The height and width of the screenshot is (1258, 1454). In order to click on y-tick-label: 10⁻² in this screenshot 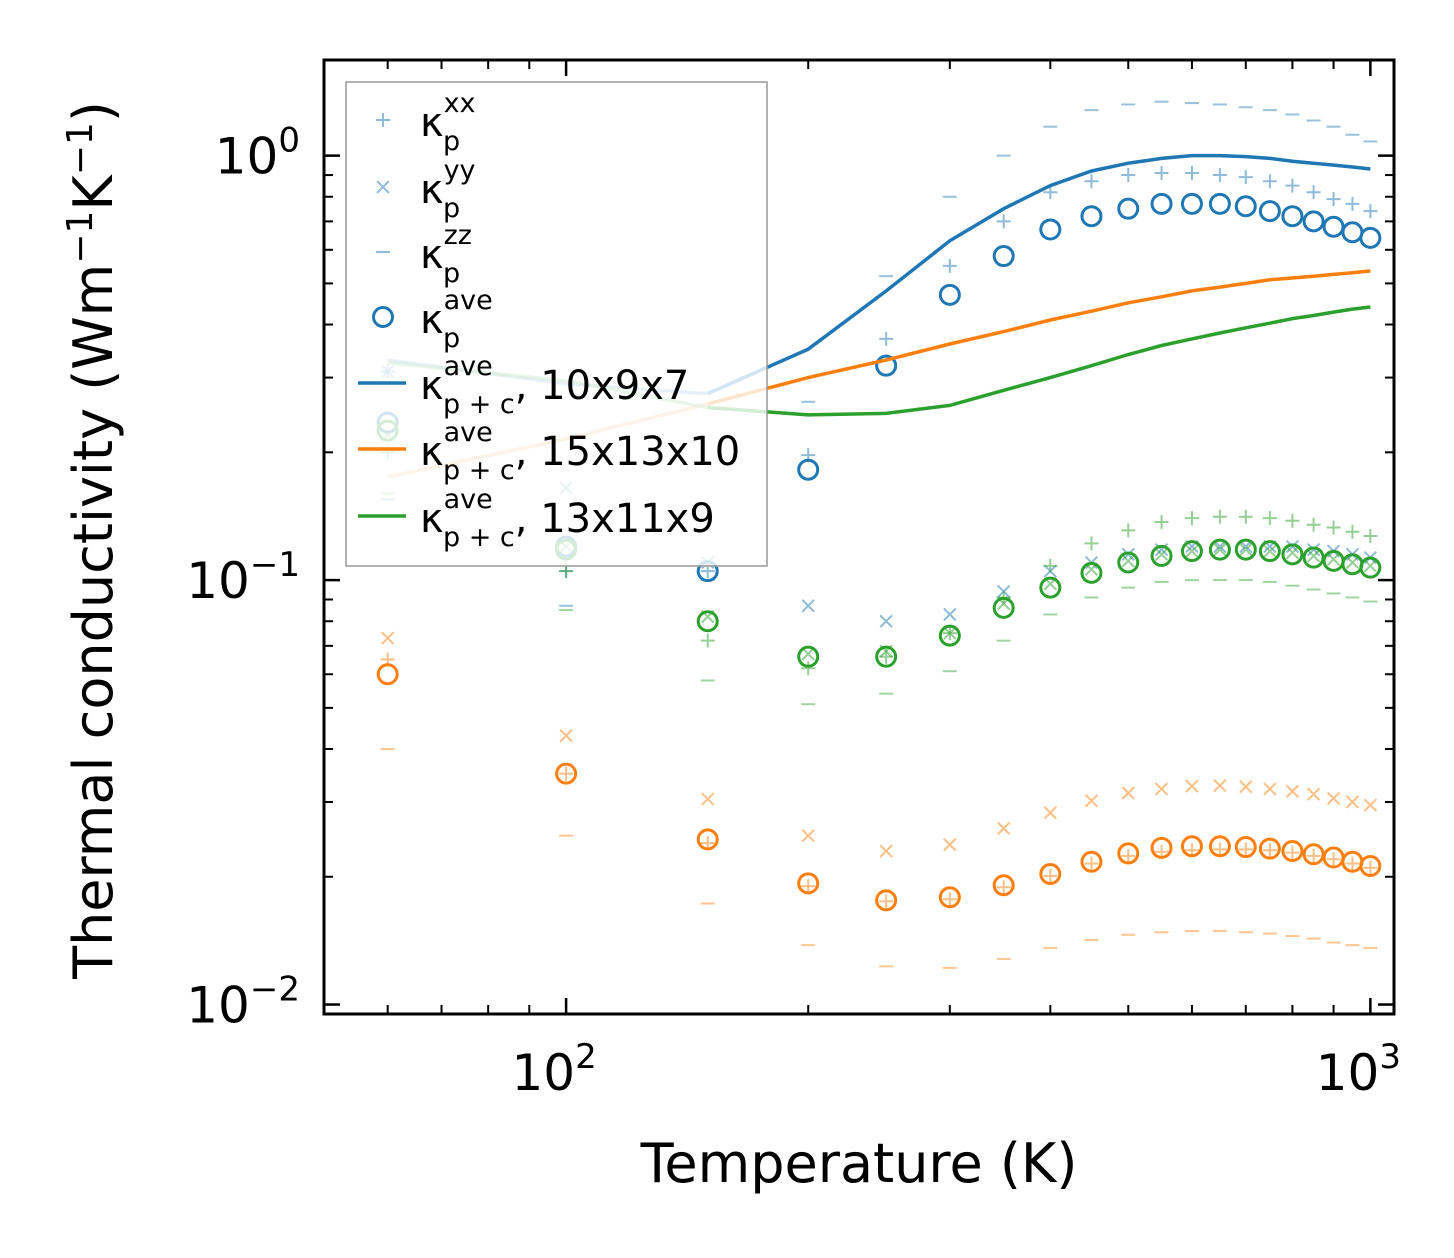, I will do `click(243, 1002)`.